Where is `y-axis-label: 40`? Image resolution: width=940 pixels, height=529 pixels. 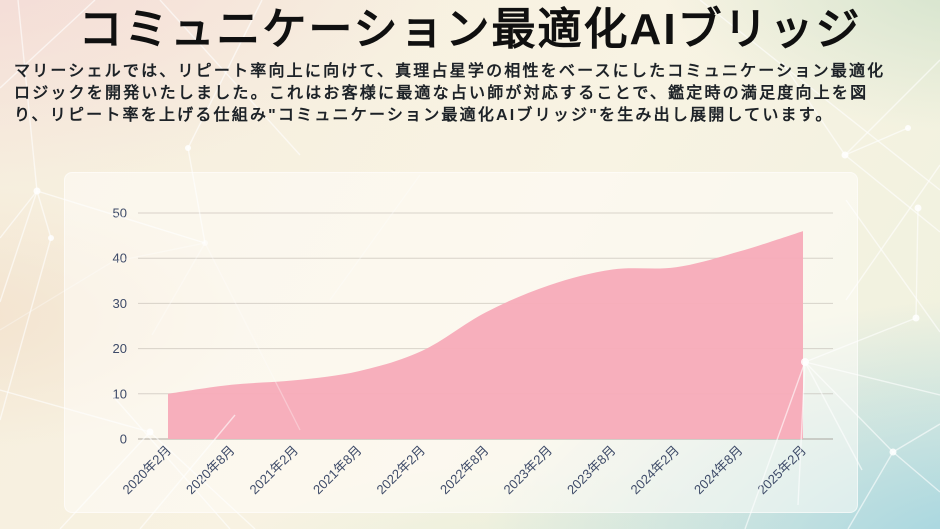 y-axis-label: 40 is located at coordinates (120, 258).